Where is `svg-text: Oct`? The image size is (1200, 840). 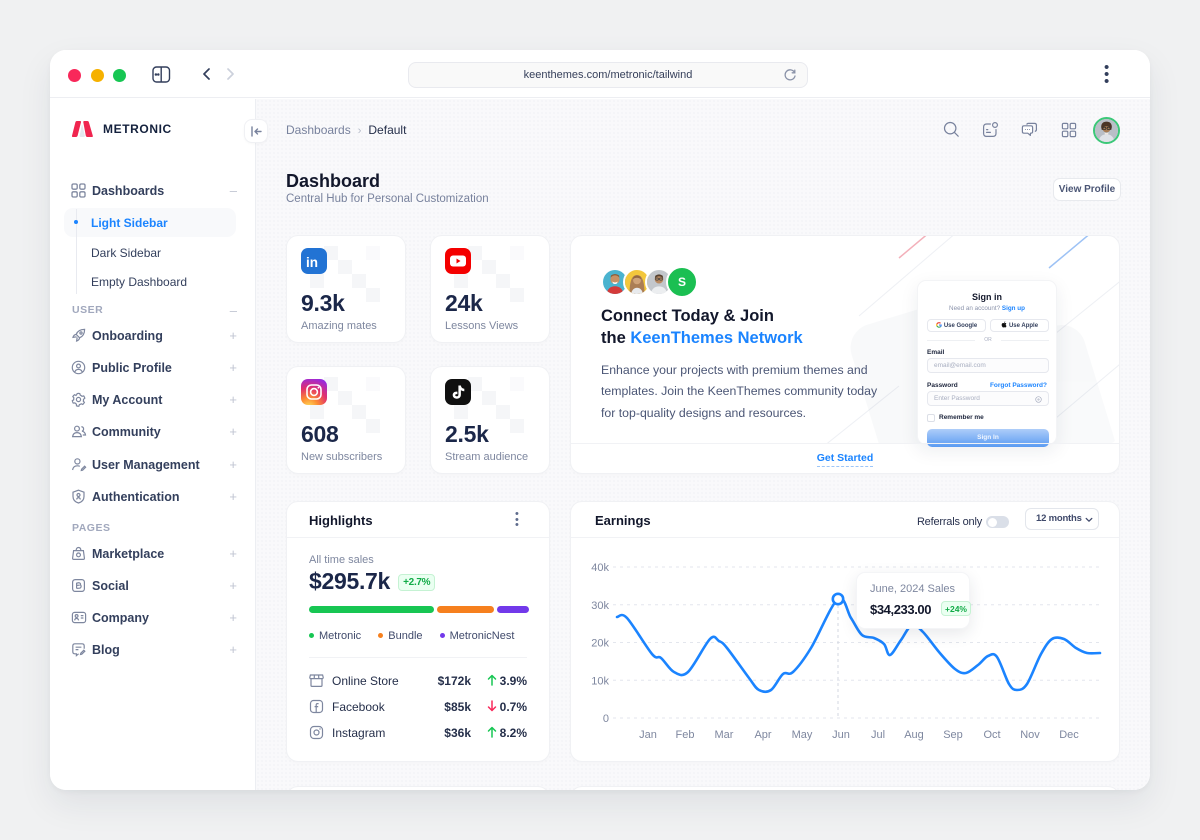
svg-text: Oct is located at coordinates (991, 735).